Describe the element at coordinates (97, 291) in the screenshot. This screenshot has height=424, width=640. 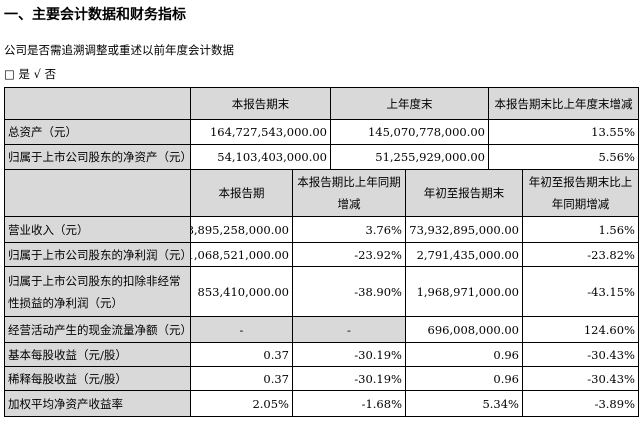
I see `row-label: 归属于上市公司股东的扣除非经常性损益的净利润（元）` at that location.